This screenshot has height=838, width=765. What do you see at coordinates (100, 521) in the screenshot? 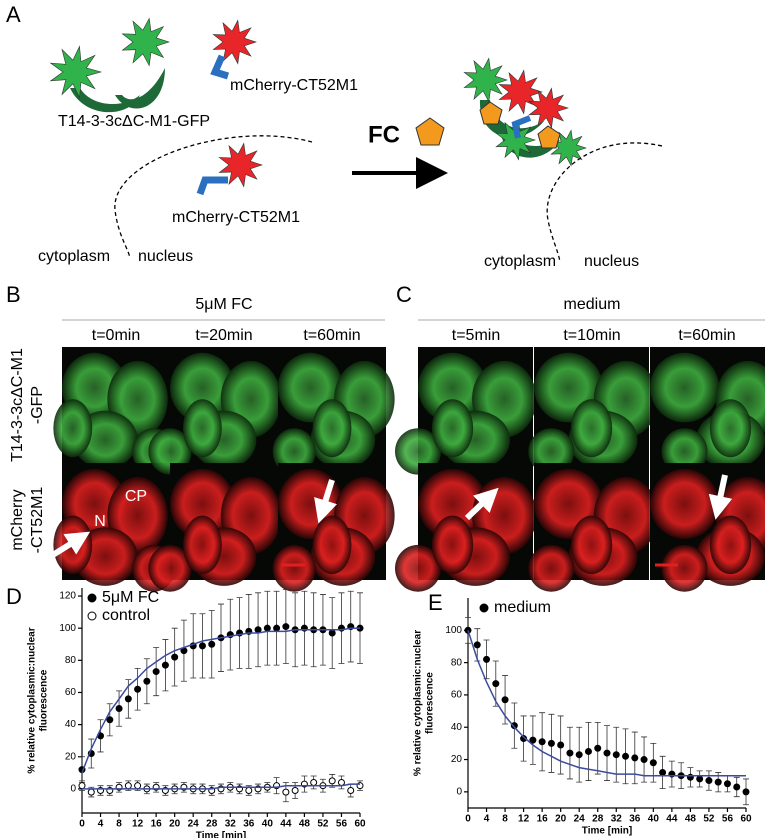
I see `annotation: N` at bounding box center [100, 521].